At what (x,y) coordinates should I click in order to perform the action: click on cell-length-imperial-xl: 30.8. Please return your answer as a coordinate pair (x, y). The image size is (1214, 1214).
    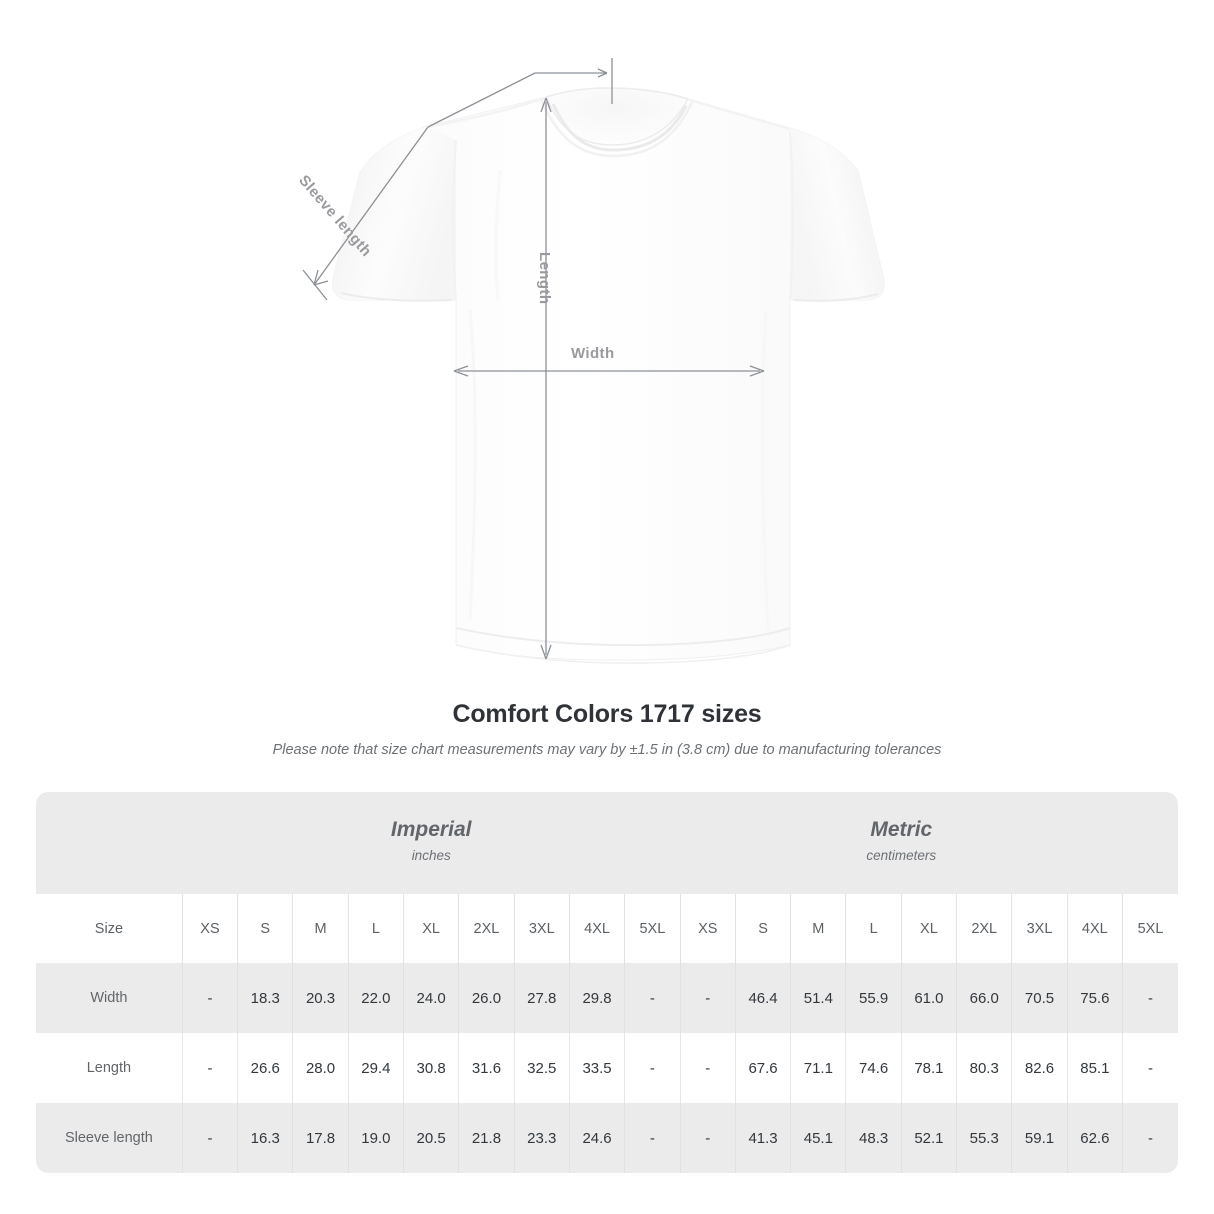
    Looking at the image, I should click on (430, 1068).